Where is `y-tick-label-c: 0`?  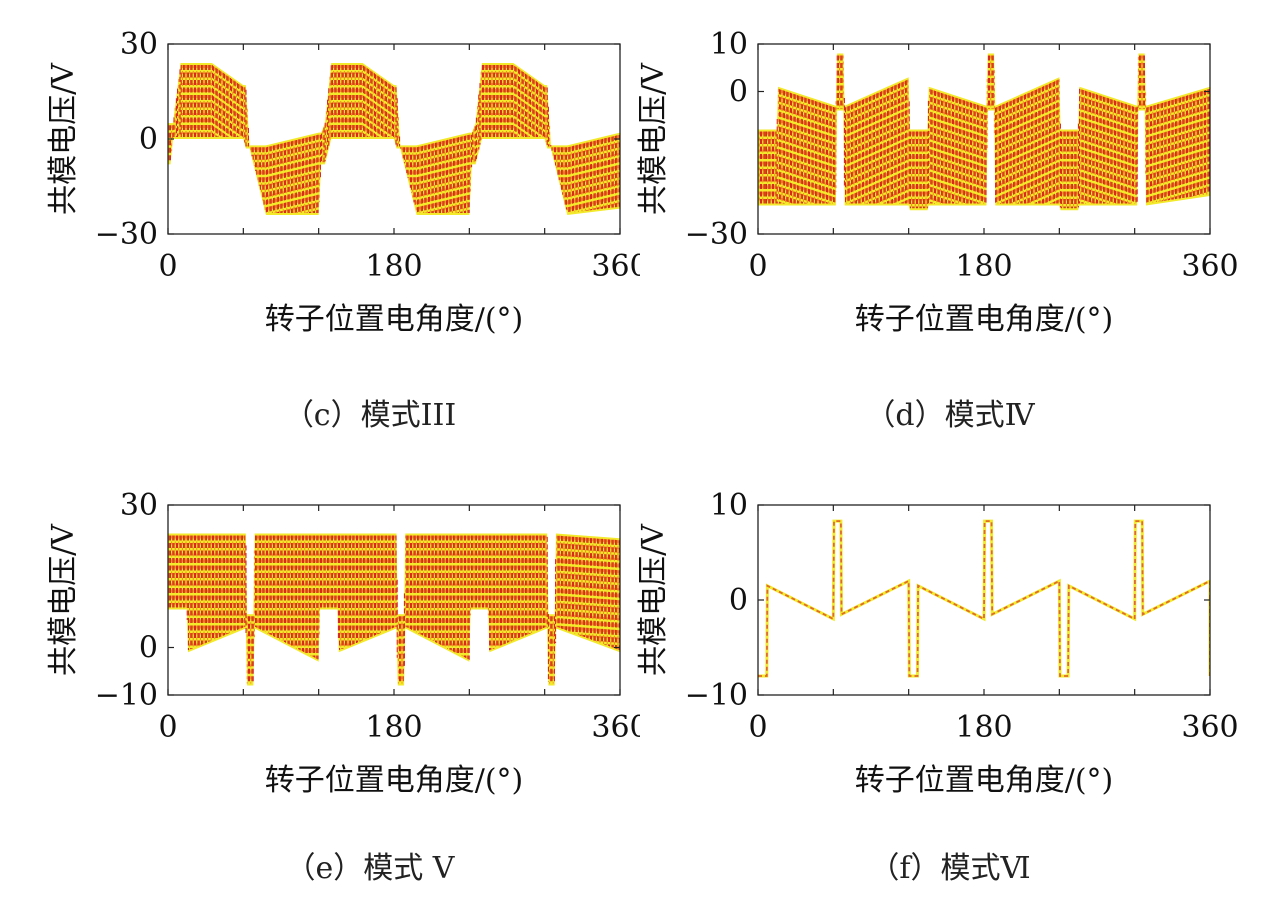 y-tick-label-c: 0 is located at coordinates (148, 139).